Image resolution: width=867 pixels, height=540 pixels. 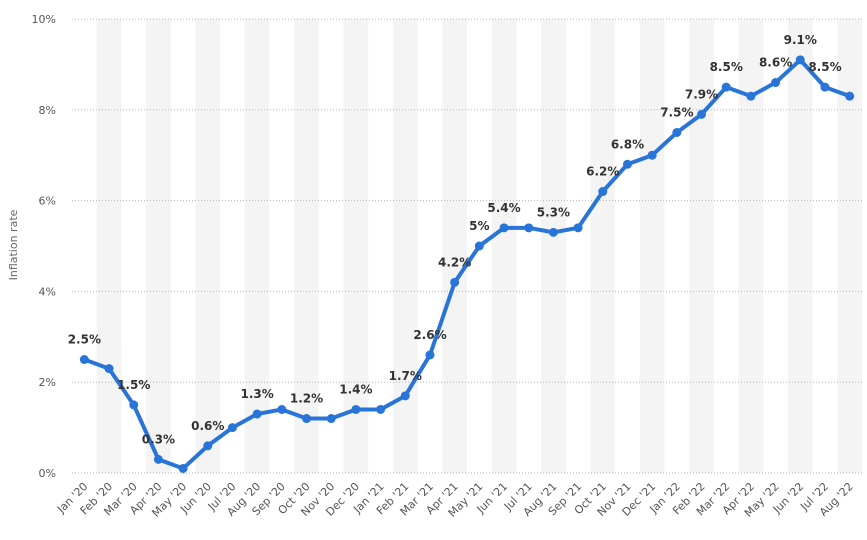 I want to click on y-axis-ticks: 0% 2% 4% 6% 8% 10%, so click(x=44, y=246).